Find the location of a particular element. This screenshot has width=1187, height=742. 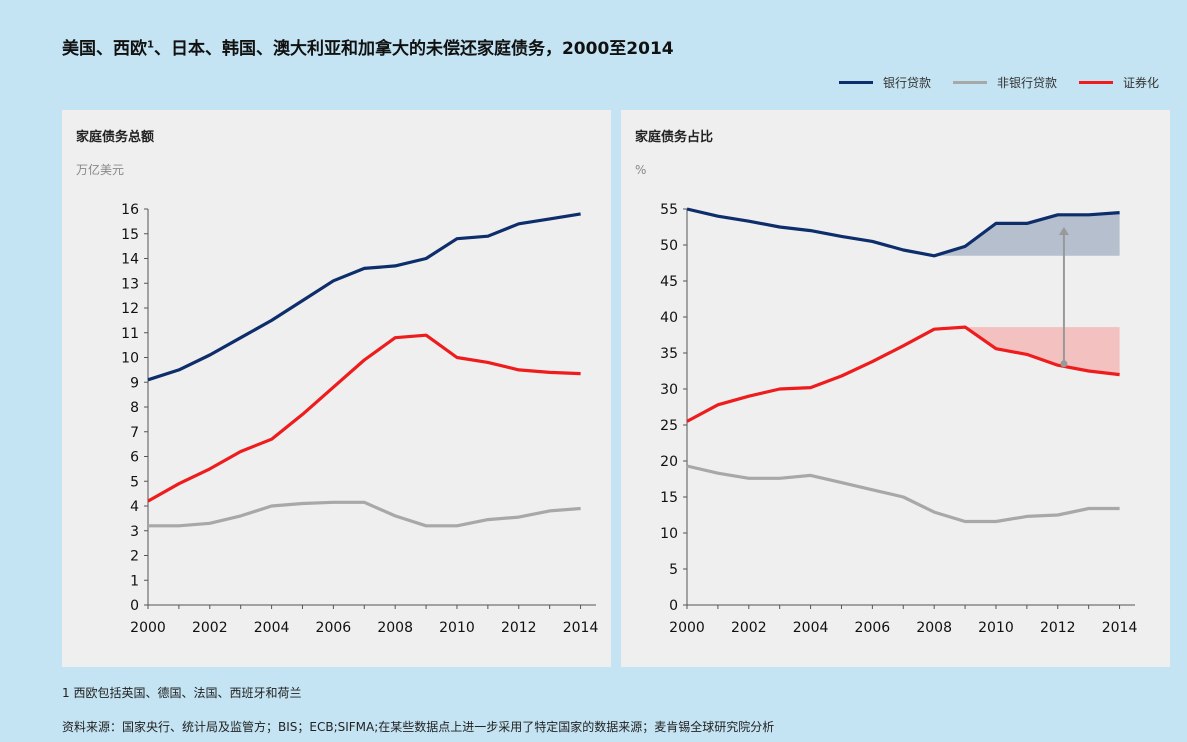

total-x-tick-label: 2000 is located at coordinates (148, 628).